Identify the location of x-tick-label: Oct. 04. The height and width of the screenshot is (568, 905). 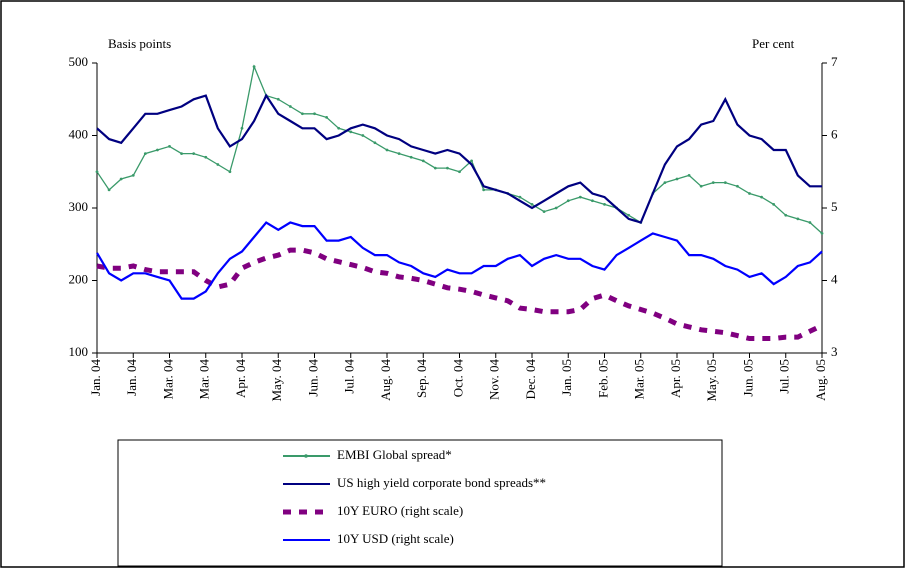
(457, 378).